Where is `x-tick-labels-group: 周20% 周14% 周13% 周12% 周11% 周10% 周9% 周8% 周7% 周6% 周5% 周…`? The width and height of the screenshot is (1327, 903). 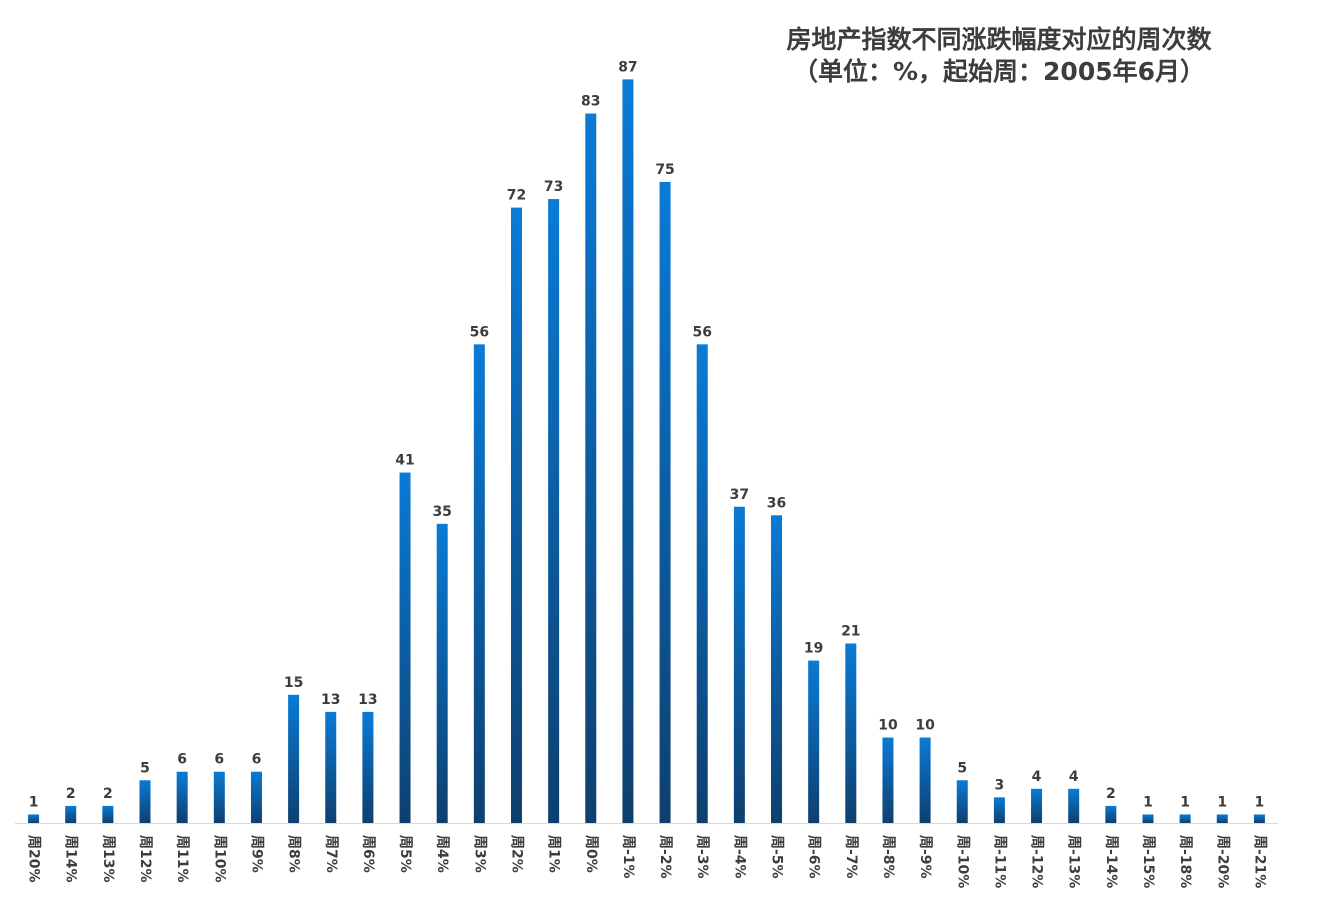 x-tick-labels-group: 周20% 周14% 周13% 周12% 周11% 周10% 周9% 周8% 周7% 周6% 周5% 周… is located at coordinates (647, 861).